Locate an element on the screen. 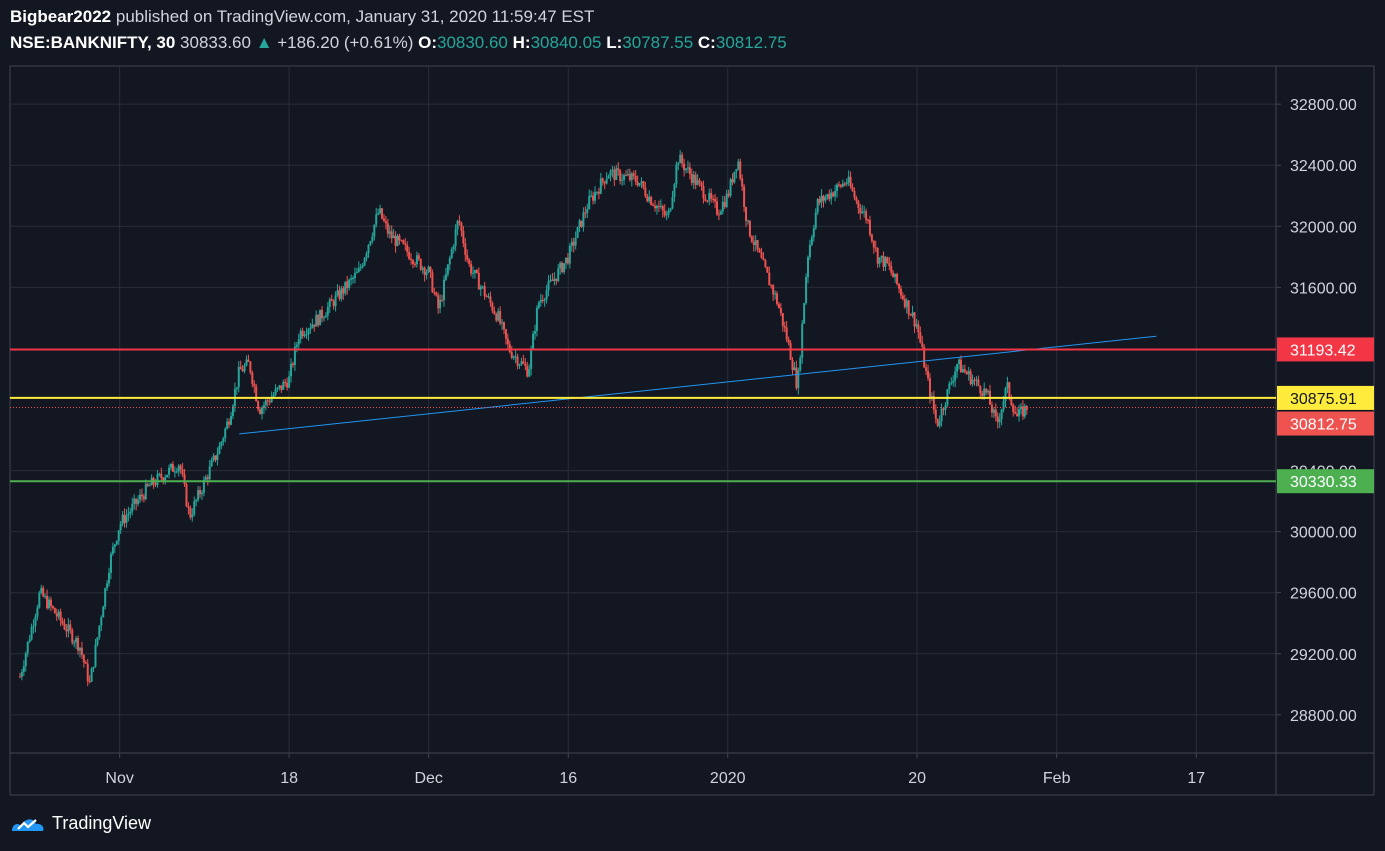 The width and height of the screenshot is (1385, 851). trendline is located at coordinates (698, 385).